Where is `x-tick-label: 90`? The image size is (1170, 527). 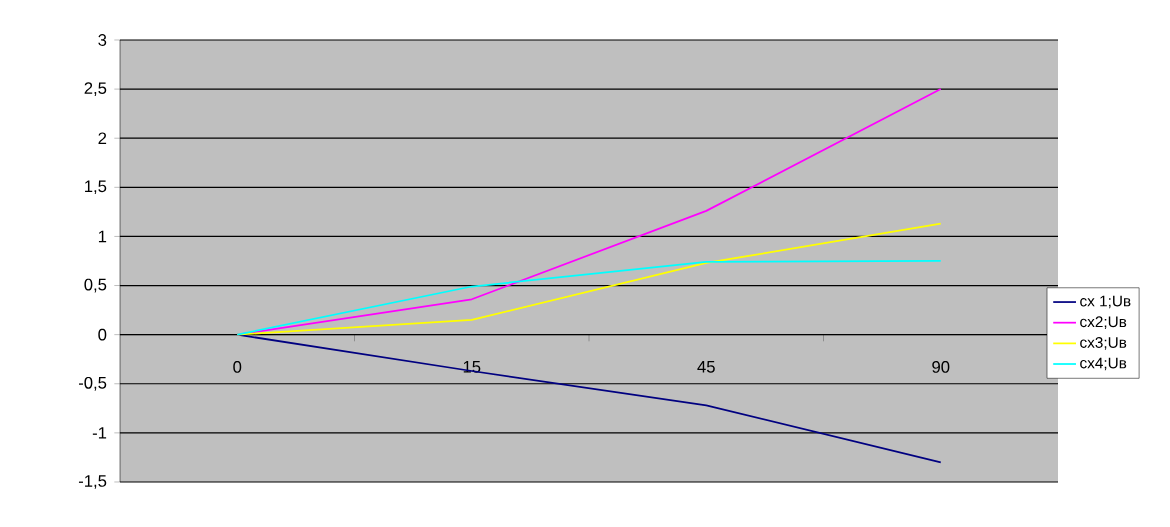 x-tick-label: 90 is located at coordinates (941, 367).